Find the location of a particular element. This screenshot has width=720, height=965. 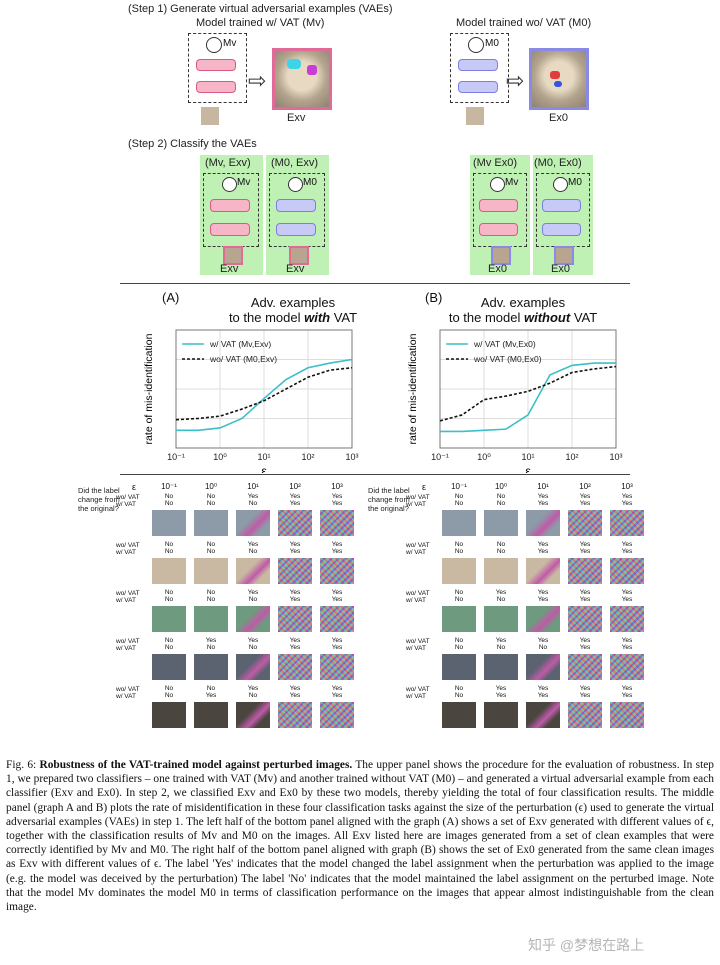

x-tick-label: 10⁻¹ is located at coordinates (176, 457).